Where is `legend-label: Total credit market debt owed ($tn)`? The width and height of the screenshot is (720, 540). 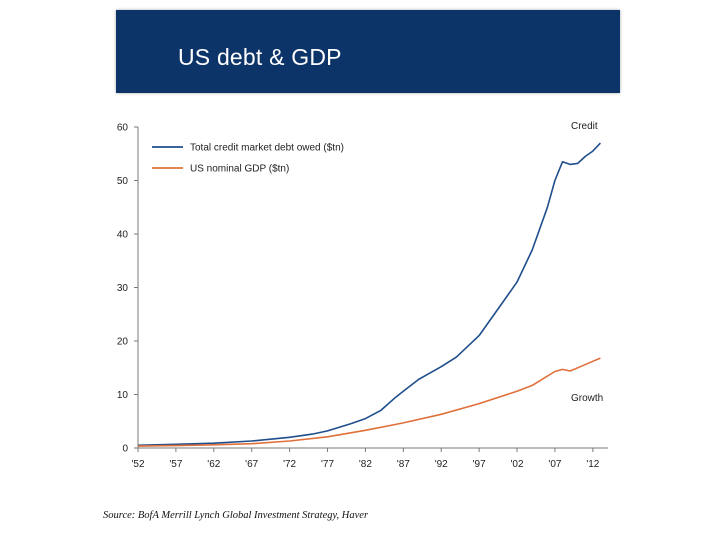
legend-label: Total credit market debt owed ($tn) is located at coordinates (267, 148).